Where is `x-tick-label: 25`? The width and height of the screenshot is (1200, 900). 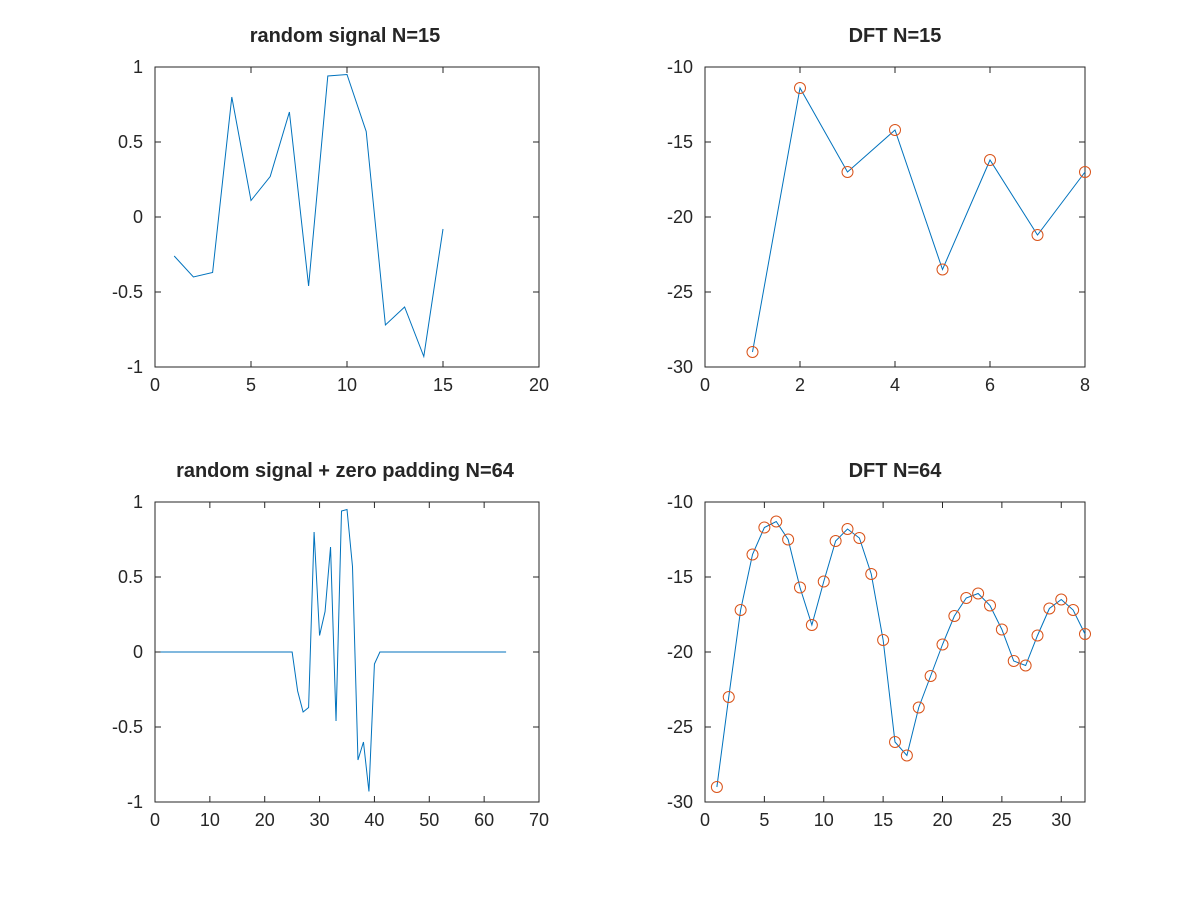
x-tick-label: 25 is located at coordinates (1002, 820).